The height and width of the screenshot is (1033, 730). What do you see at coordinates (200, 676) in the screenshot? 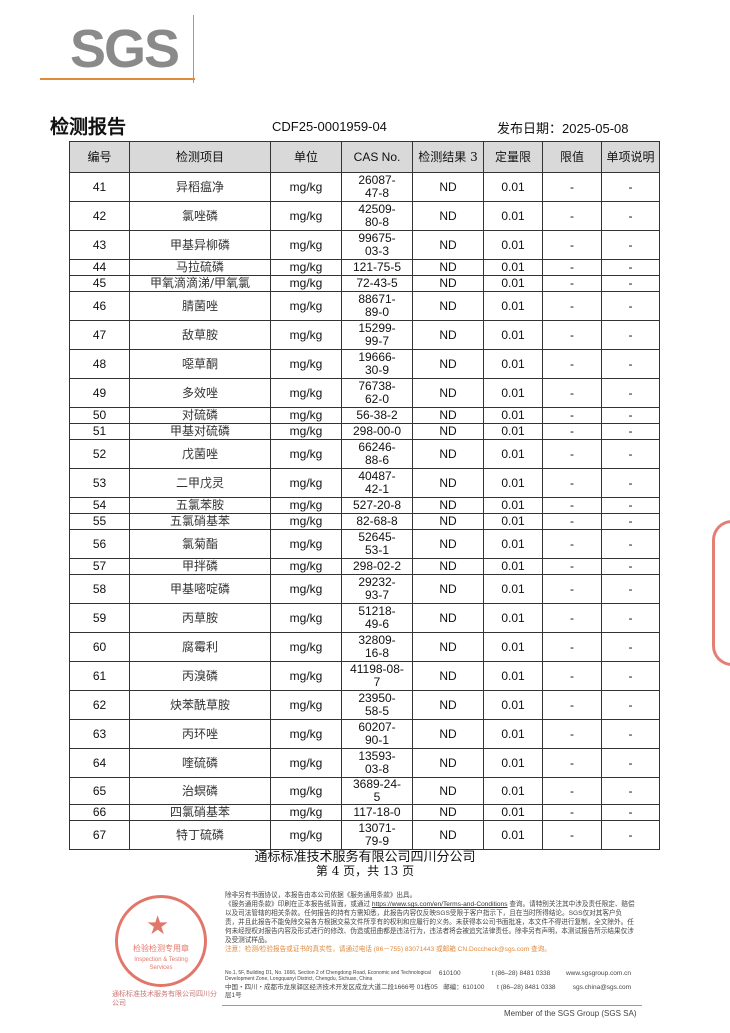
I see `test-item: 丙溴磷` at bounding box center [200, 676].